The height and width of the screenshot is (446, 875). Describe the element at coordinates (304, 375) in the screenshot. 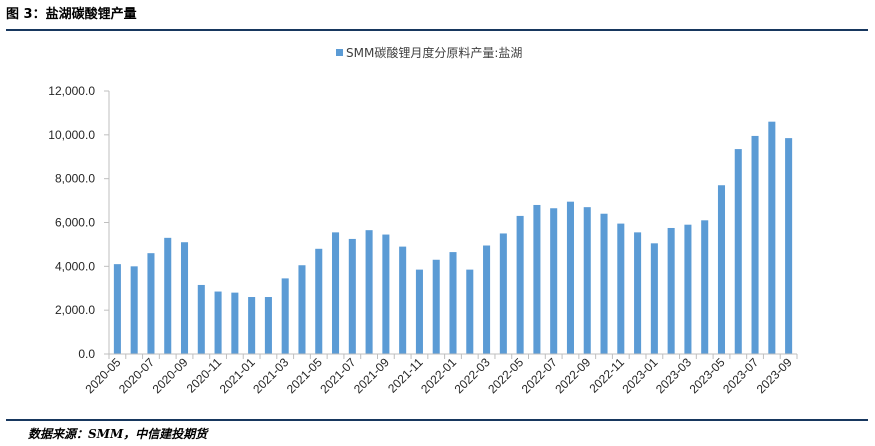

I see `x-tick-label: 2021-05` at that location.